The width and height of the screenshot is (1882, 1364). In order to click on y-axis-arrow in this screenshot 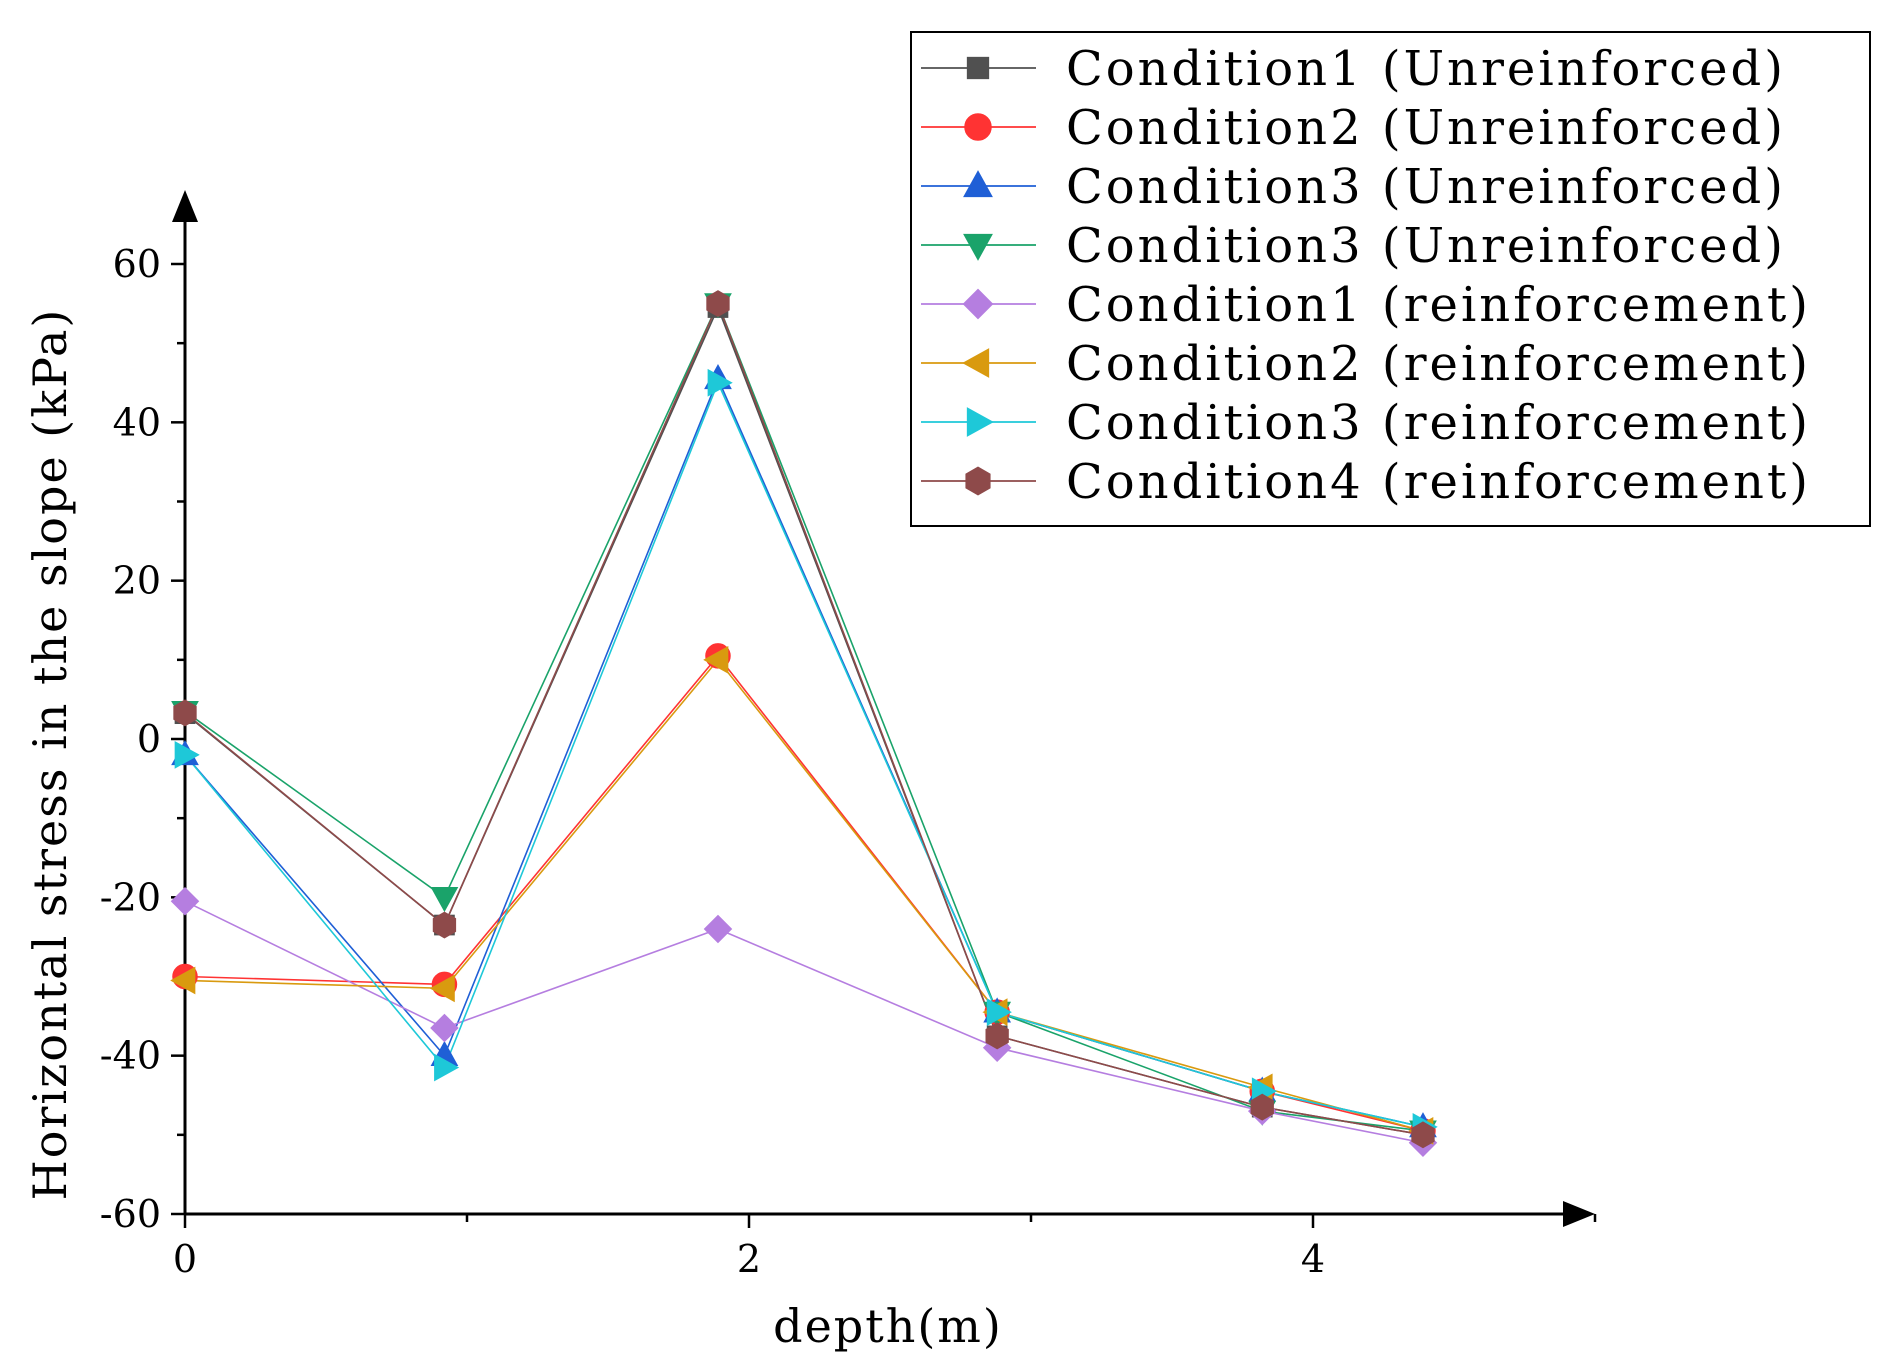, I will do `click(185, 206)`.